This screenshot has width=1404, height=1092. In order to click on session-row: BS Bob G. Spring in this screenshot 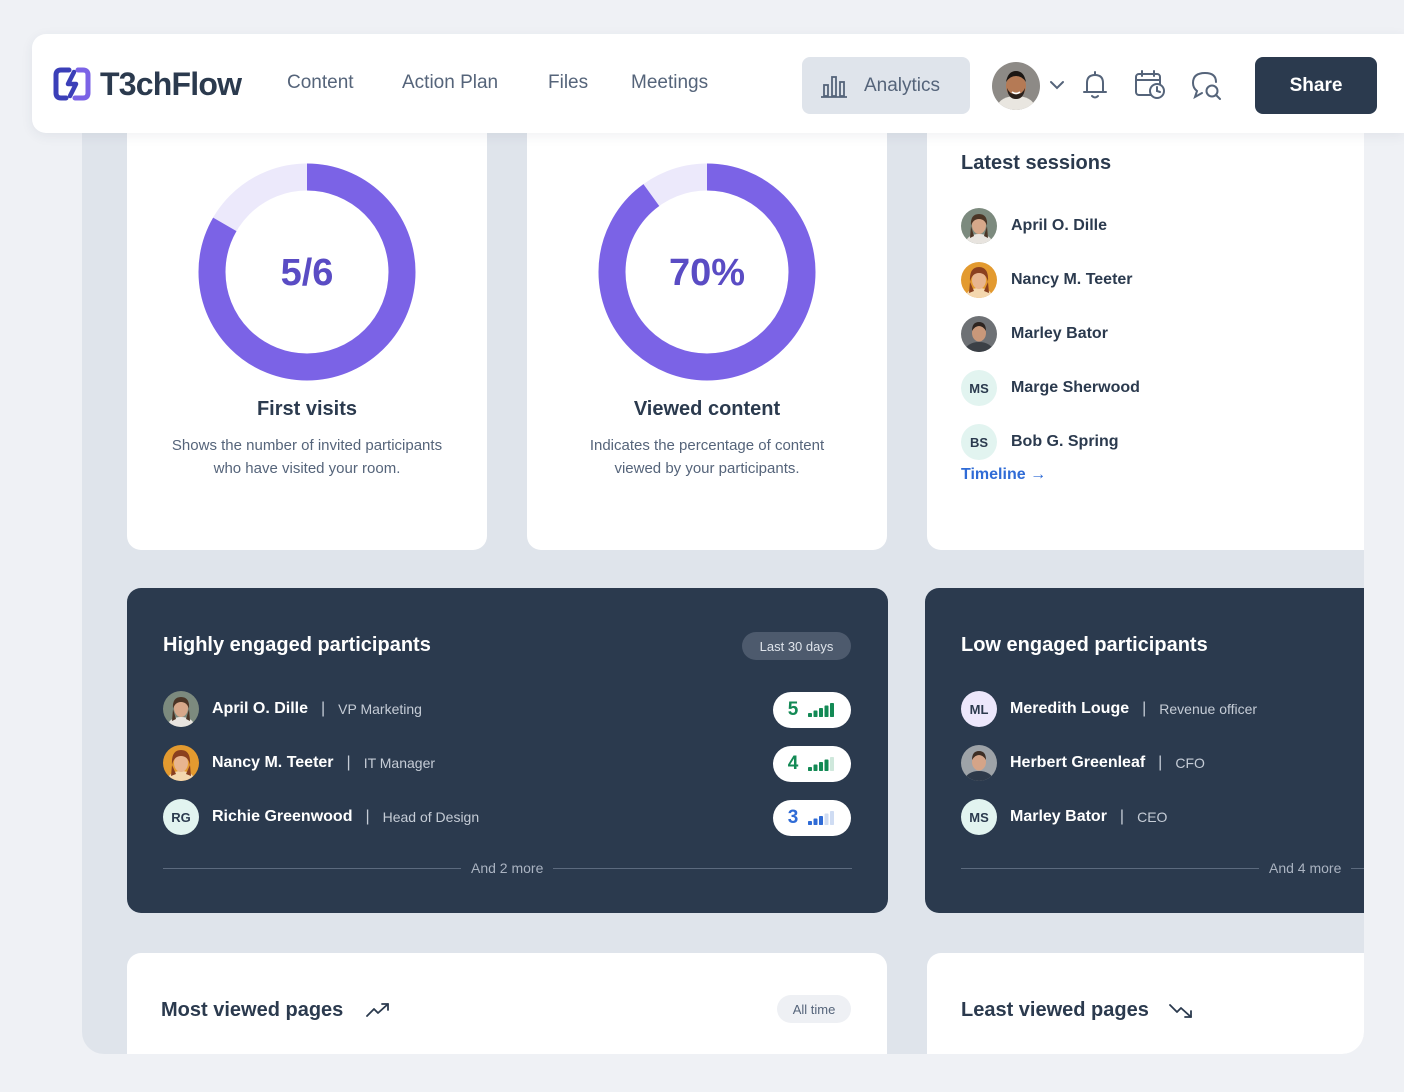, I will do `click(1040, 442)`.